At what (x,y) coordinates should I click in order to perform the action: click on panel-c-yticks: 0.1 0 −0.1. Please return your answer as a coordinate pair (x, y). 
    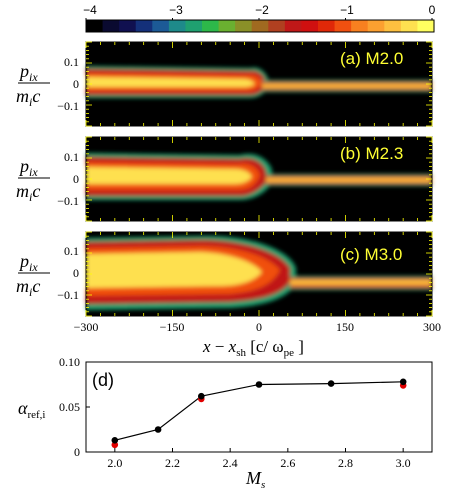
    Looking at the image, I should click on (68, 273).